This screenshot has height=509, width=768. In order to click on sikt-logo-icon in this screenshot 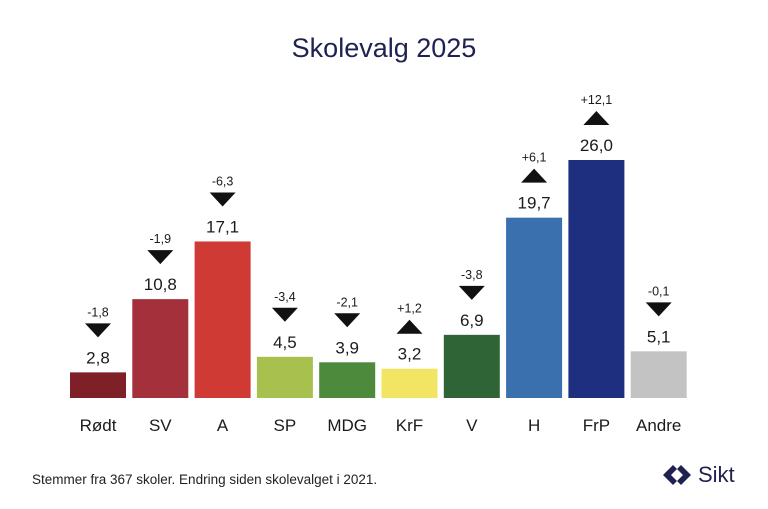, I will do `click(677, 475)`.